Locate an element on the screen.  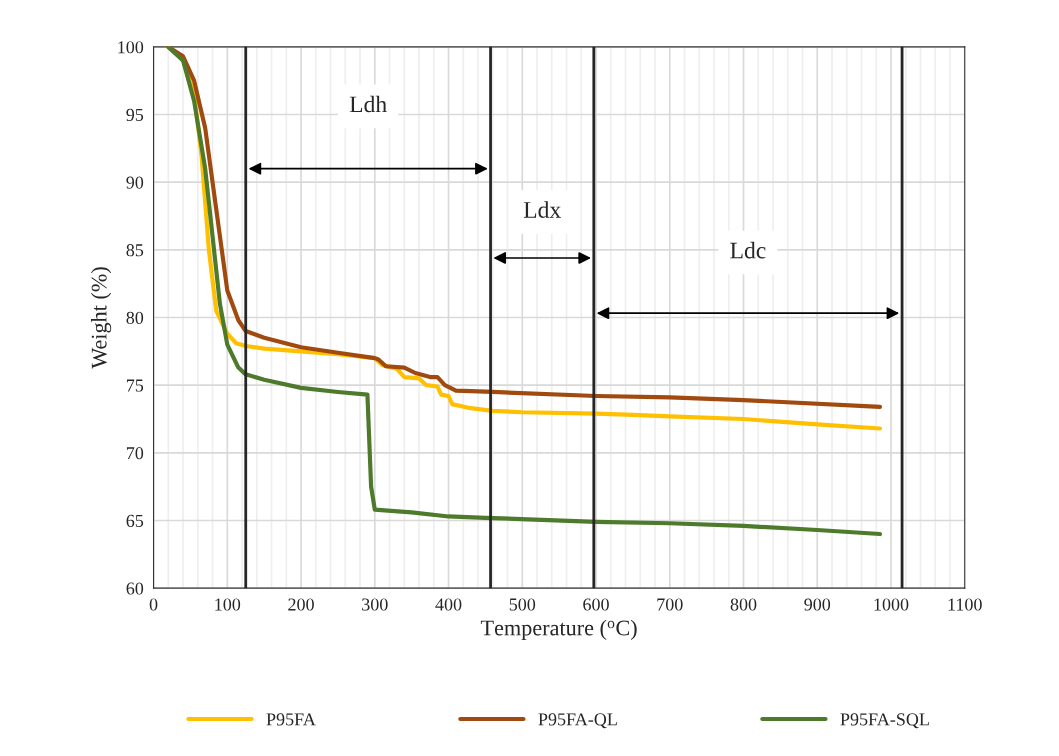
x-tick-label: 800 is located at coordinates (743, 604).